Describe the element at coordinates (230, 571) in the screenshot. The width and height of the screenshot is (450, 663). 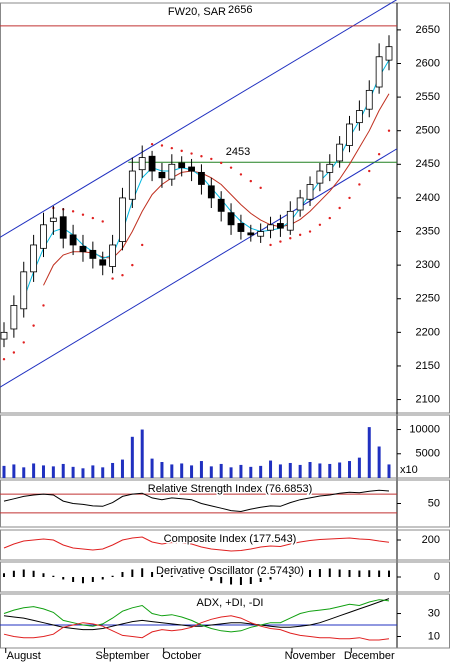
I see `panel-title: Derivative Oscillator (2.57430)` at that location.